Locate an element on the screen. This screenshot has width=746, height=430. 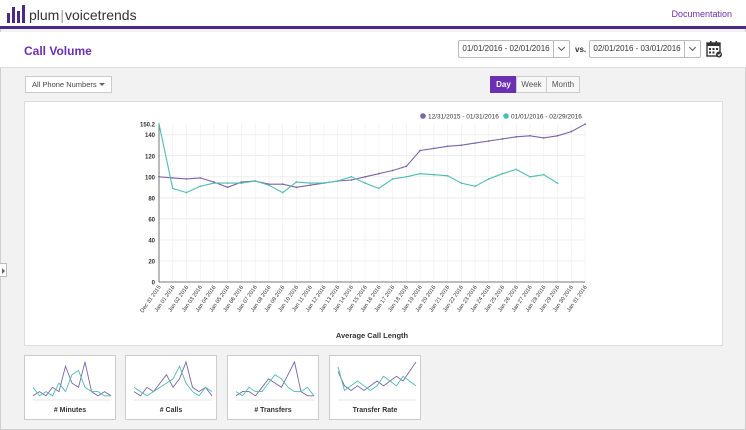
primary-date-range-select: 01/01/2016 - 02/01/2016 is located at coordinates (514, 49).